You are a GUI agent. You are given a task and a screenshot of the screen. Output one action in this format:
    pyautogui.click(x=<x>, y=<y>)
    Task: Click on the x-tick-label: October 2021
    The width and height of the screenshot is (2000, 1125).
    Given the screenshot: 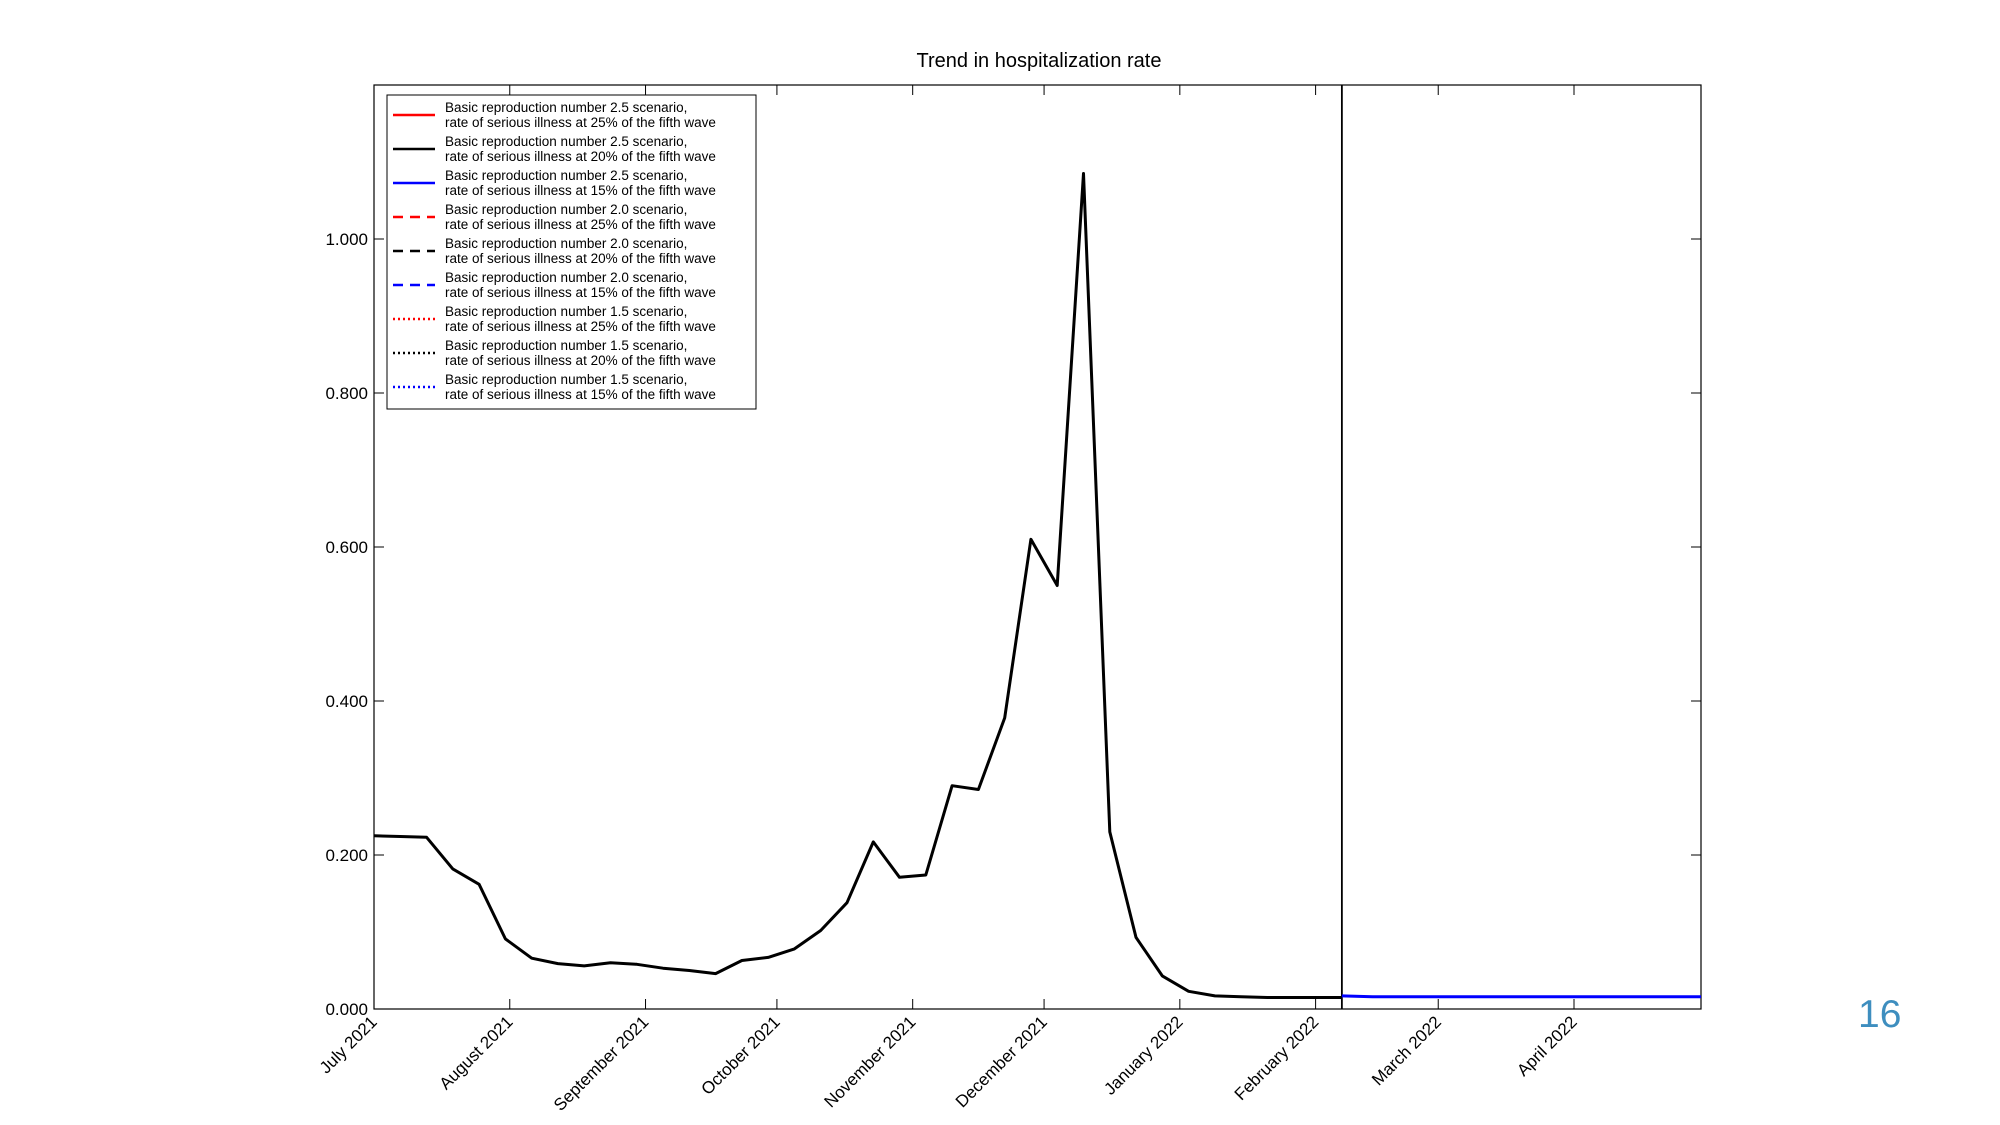 What is the action you would take?
    pyautogui.click(x=740, y=1055)
    